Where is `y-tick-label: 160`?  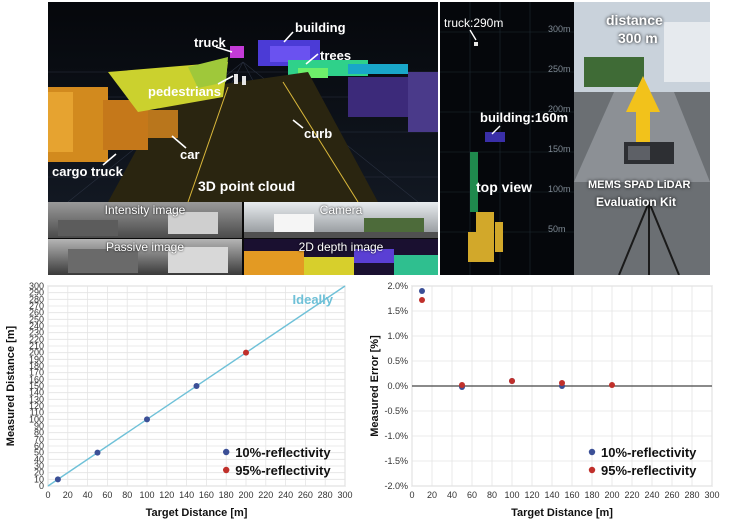 y-tick-label: 160 is located at coordinates (36, 379).